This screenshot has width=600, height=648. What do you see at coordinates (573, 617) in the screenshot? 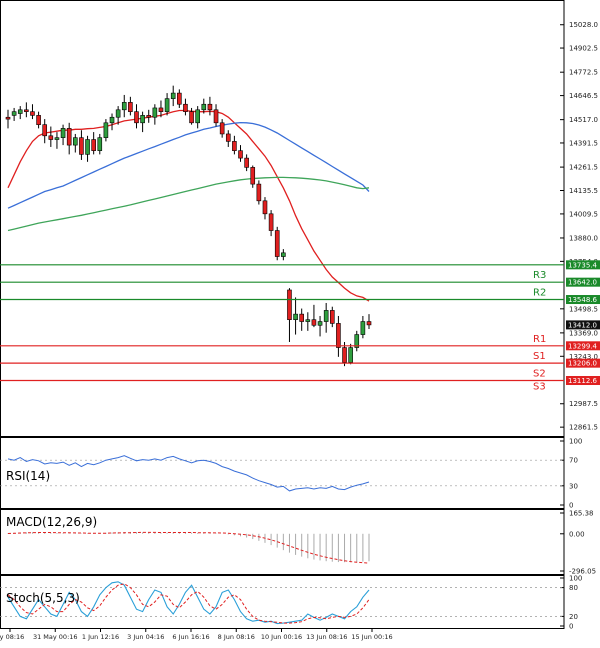
I see `stoch-axis-label: 20` at bounding box center [573, 617].